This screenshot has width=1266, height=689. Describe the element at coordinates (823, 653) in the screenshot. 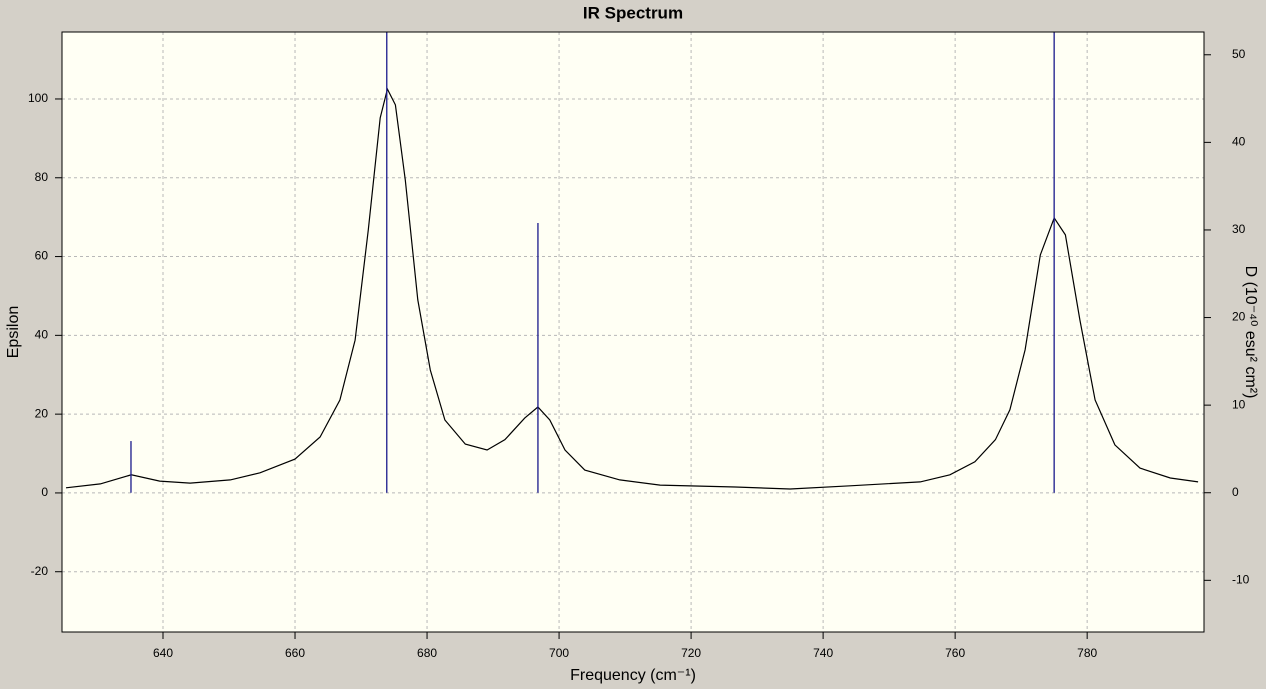

I see `x-tick-label: 740` at that location.